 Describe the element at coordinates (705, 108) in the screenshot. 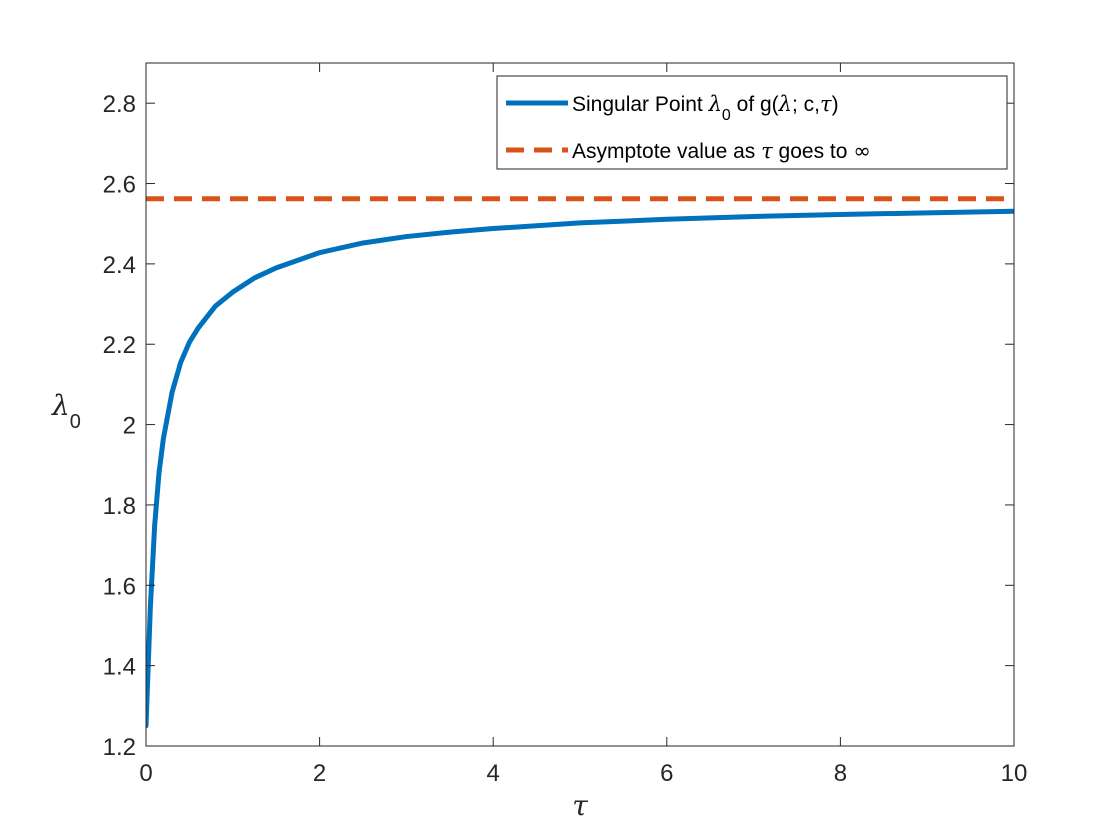

I see `legend-label-singular-point: Singular Point λ0 of g(λ; c,τ)` at that location.